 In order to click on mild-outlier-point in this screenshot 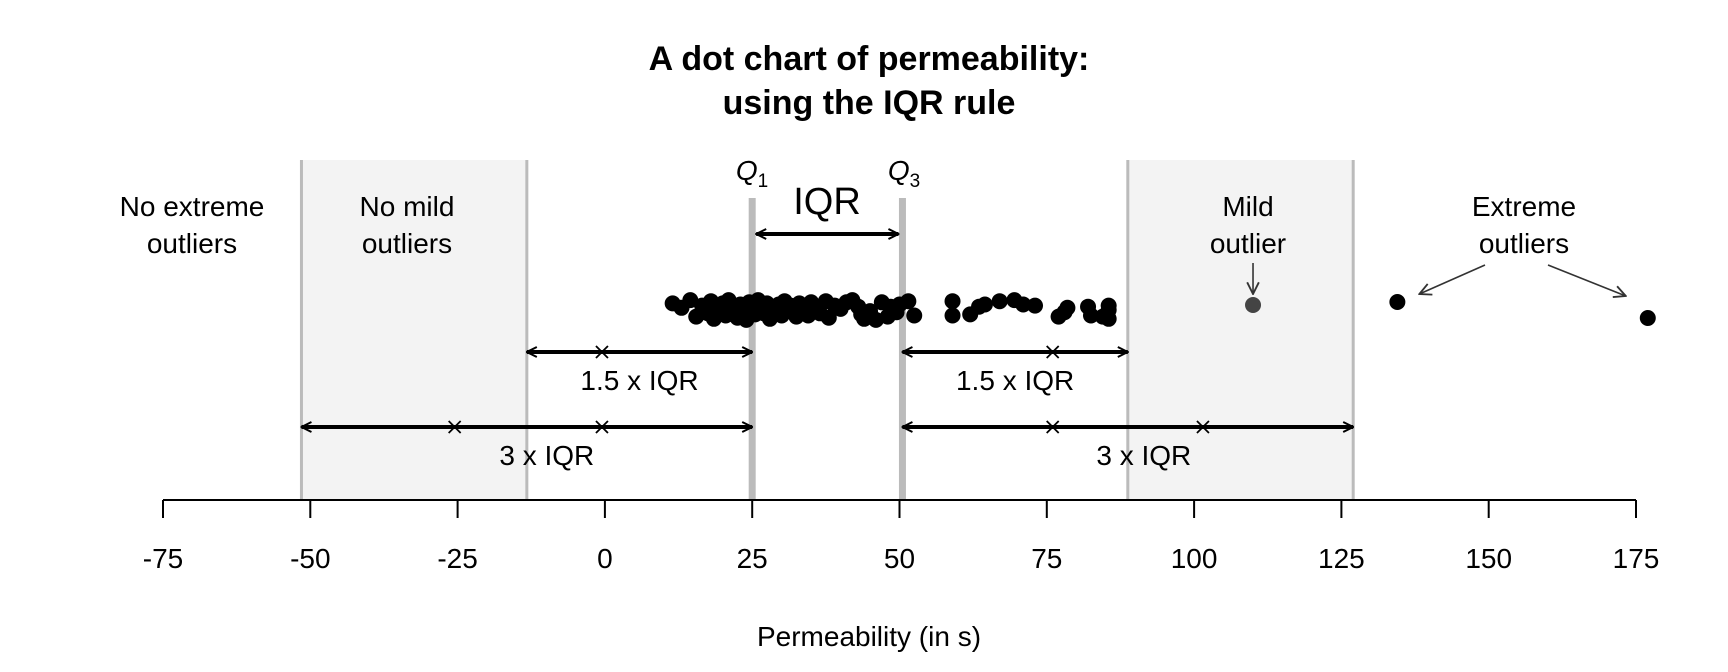, I will do `click(1253, 305)`.